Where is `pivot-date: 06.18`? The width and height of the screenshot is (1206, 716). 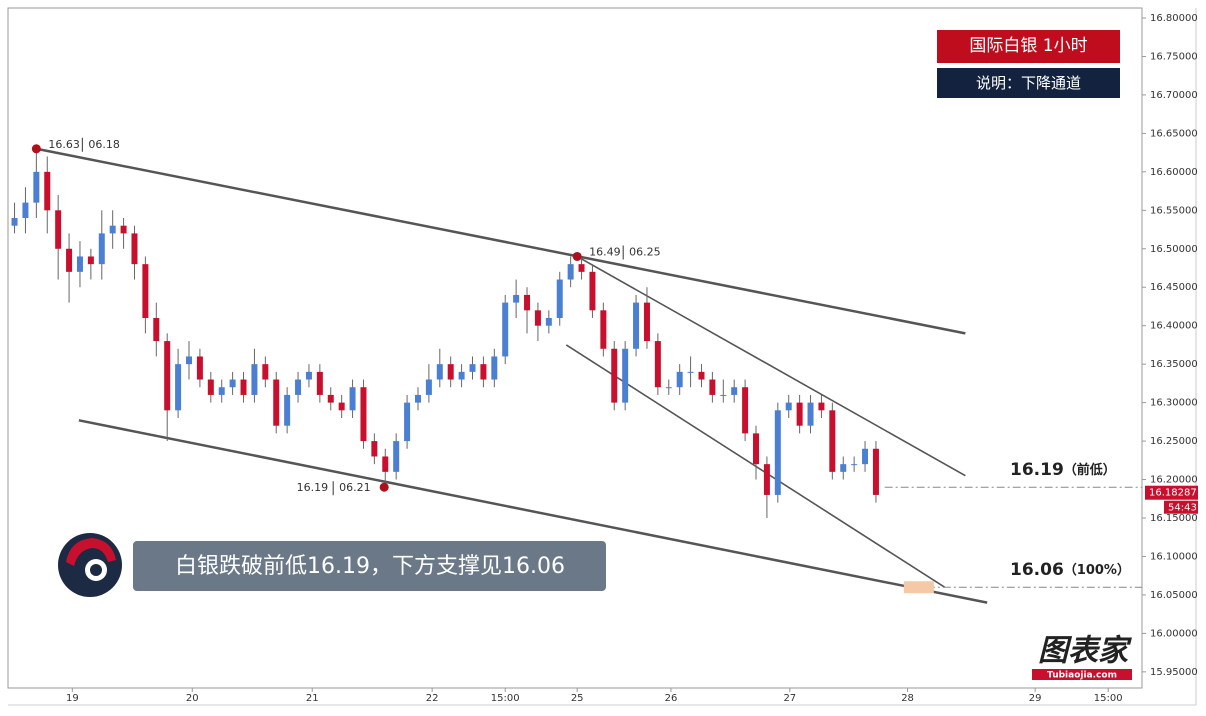
pivot-date: 06.18 is located at coordinates (104, 144).